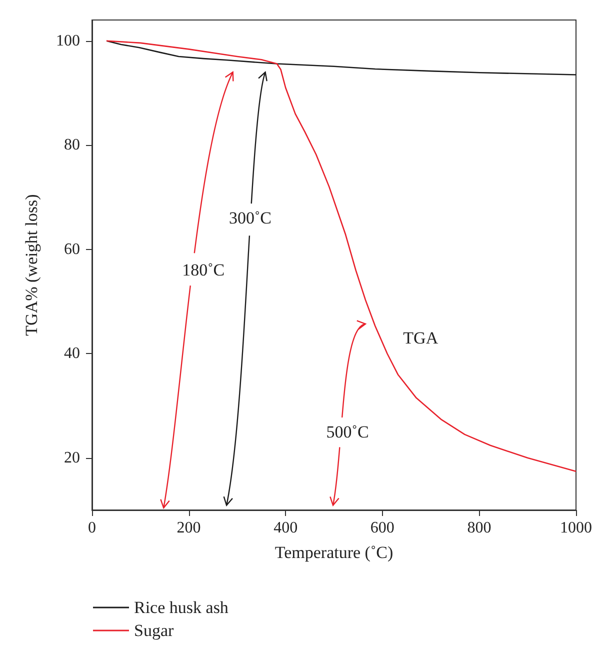  What do you see at coordinates (72, 249) in the screenshot?
I see `y-tick-label: 60` at bounding box center [72, 249].